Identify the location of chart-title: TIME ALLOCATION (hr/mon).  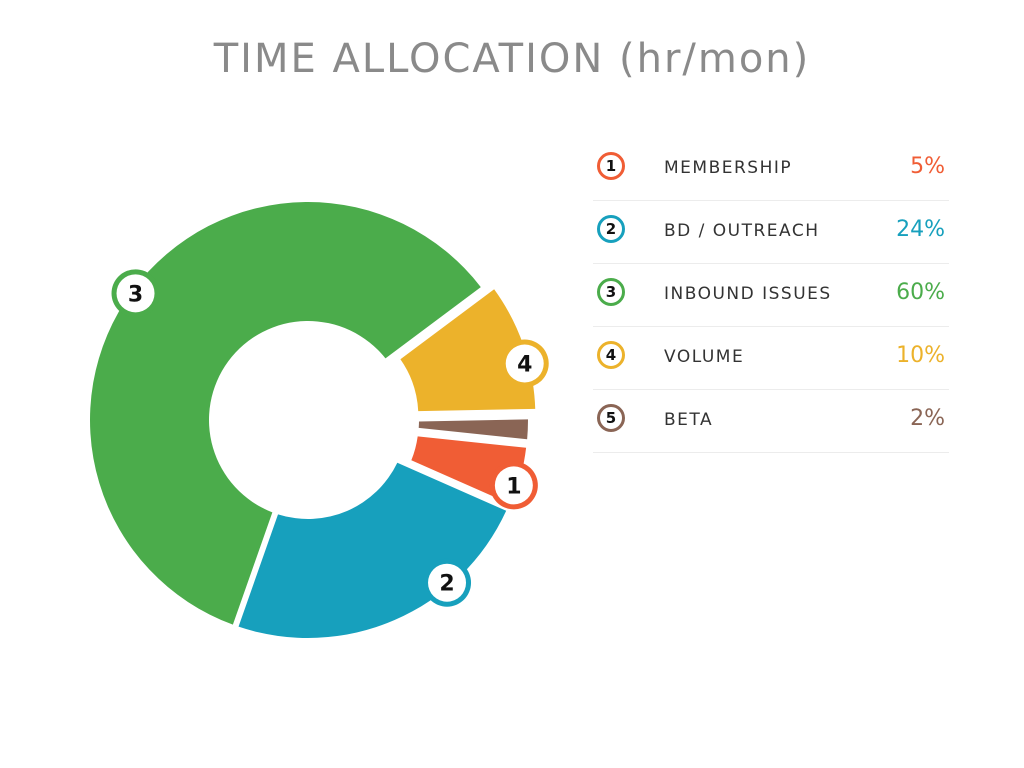
(512, 59).